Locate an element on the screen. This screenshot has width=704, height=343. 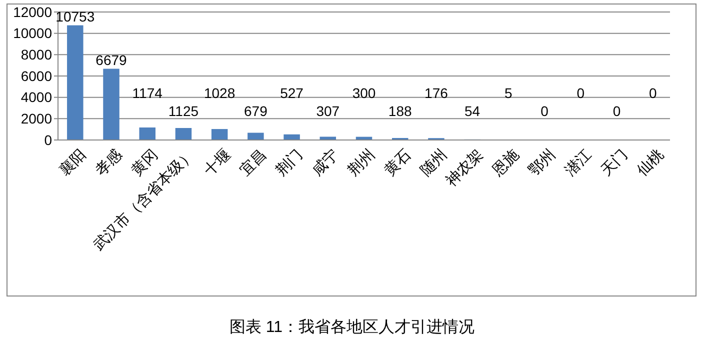
y-tick-label: 10000 is located at coordinates (32, 33).